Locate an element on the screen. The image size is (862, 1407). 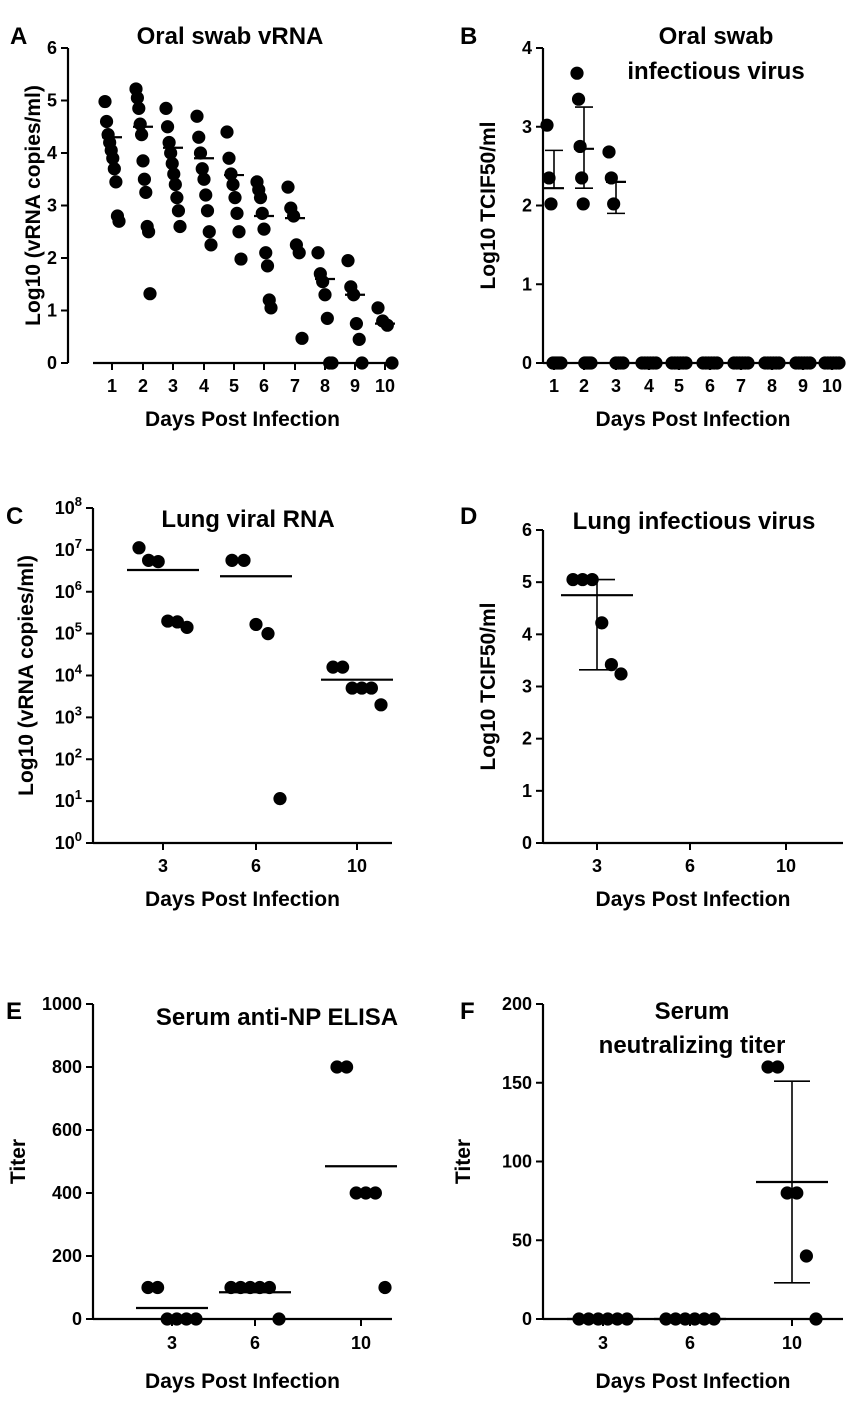
y-tick-label-a: 5 is located at coordinates (52, 101).